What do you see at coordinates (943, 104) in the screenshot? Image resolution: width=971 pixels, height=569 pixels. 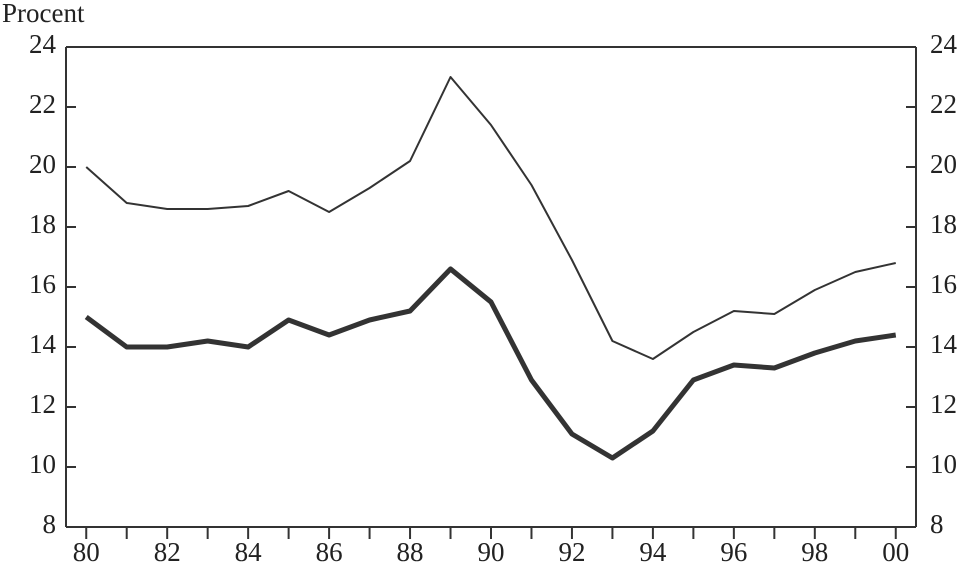 I see `y2-tick-label: 22` at bounding box center [943, 104].